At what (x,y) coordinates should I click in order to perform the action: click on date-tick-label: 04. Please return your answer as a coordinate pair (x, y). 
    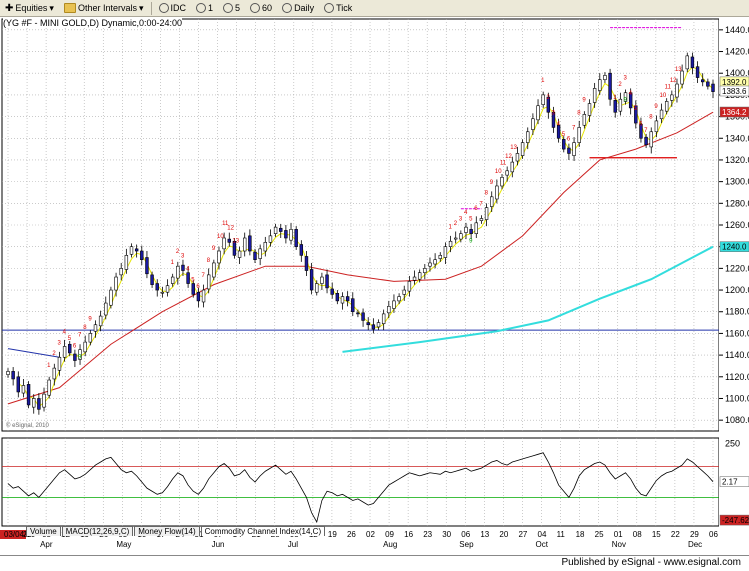
    Looking at the image, I should click on (542, 534).